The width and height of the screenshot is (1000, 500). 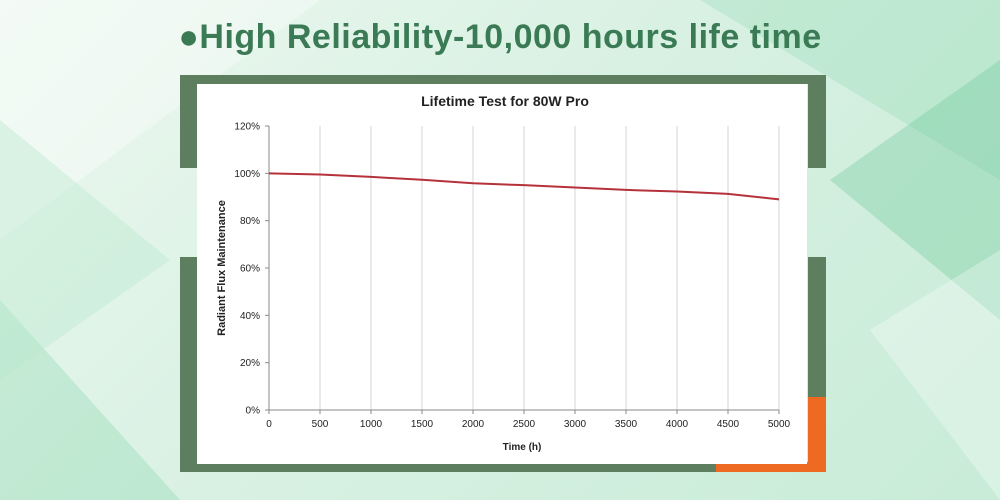 I want to click on x-tick-label: 3500, so click(x=626, y=424).